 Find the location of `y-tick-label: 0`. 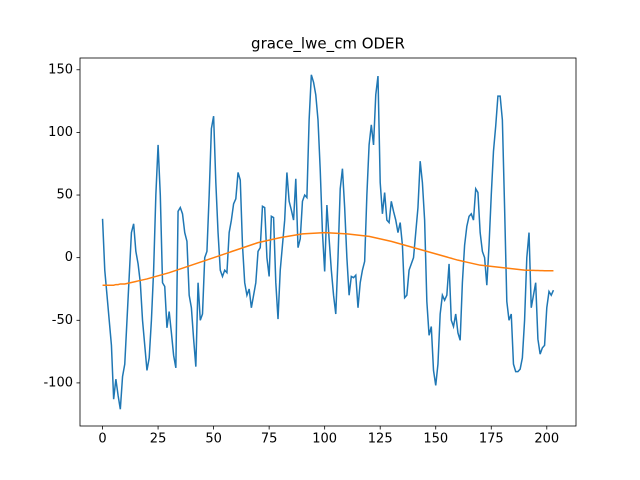

y-tick-label: 0 is located at coordinates (69, 257).